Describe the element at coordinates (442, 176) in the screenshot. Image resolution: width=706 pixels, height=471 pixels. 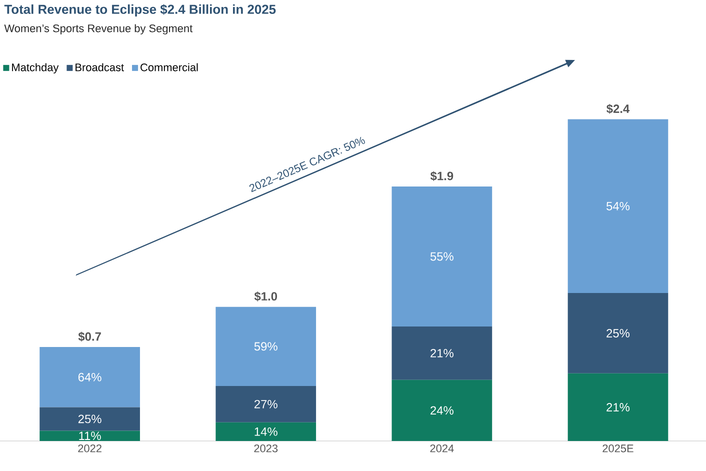
I see `annotation: $1.9` at that location.